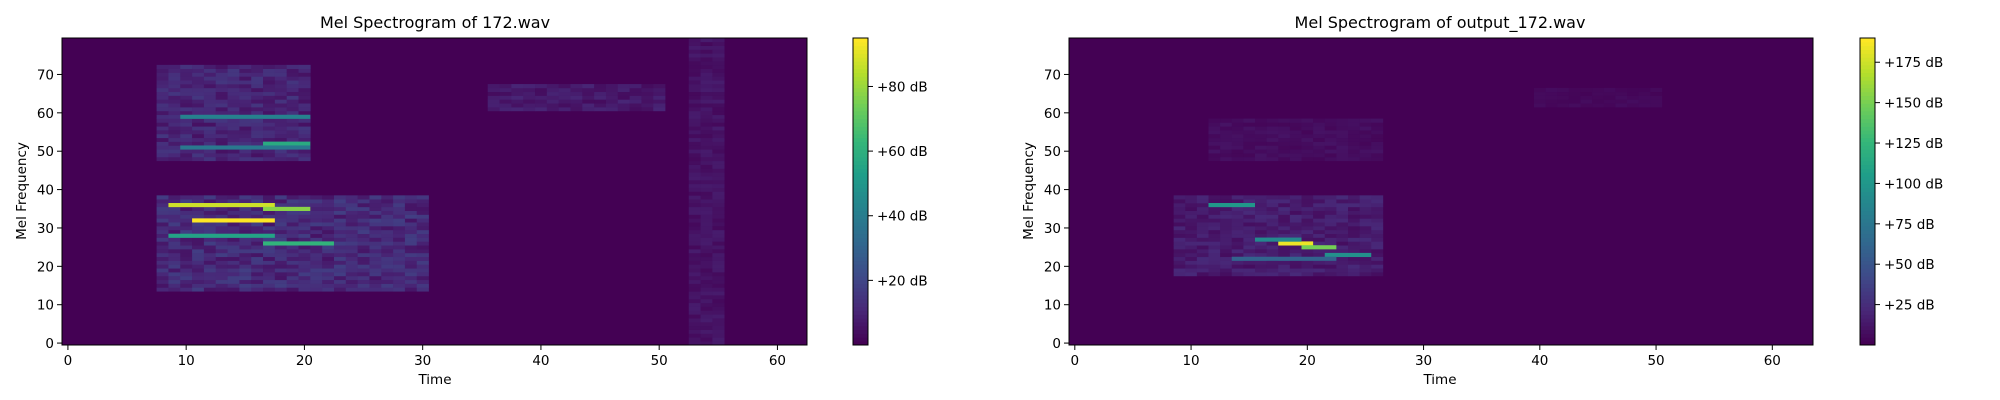  What do you see at coordinates (890, 191) in the screenshot?
I see `colorbar: +20 dB+40 dB+60 dB+80 dB` at bounding box center [890, 191].